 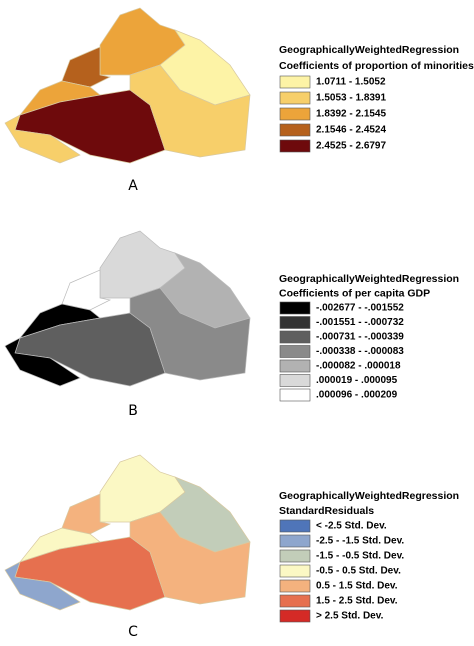 What do you see at coordinates (360, 337) in the screenshot?
I see `legend-label: -.000731 - -.000339` at bounding box center [360, 337].